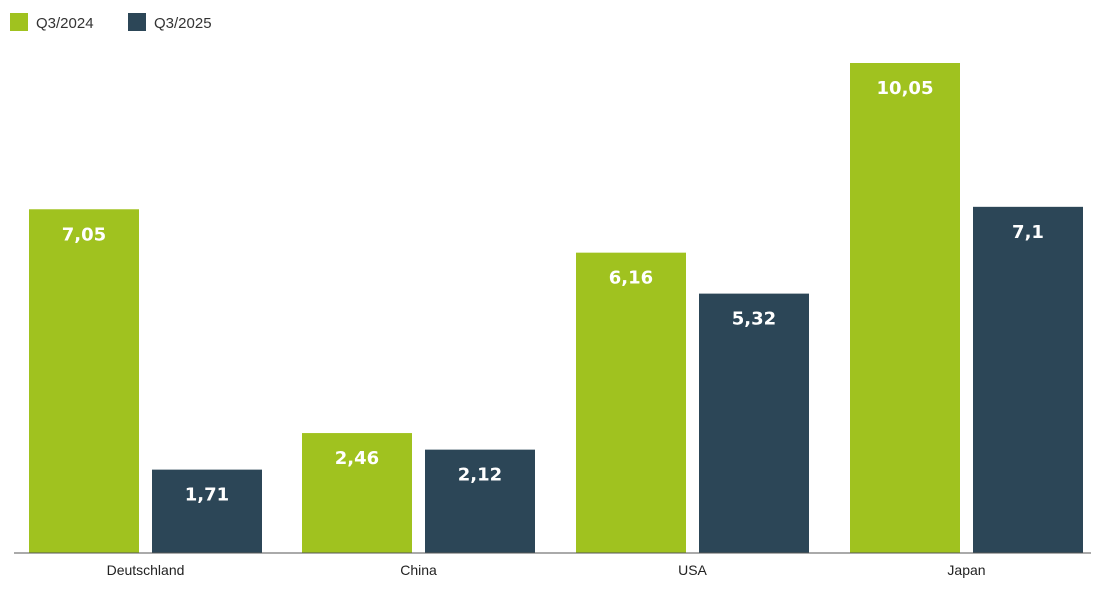 This screenshot has width=1106, height=591. Describe the element at coordinates (480, 501) in the screenshot. I see `bar-china-q3-2025` at that location.